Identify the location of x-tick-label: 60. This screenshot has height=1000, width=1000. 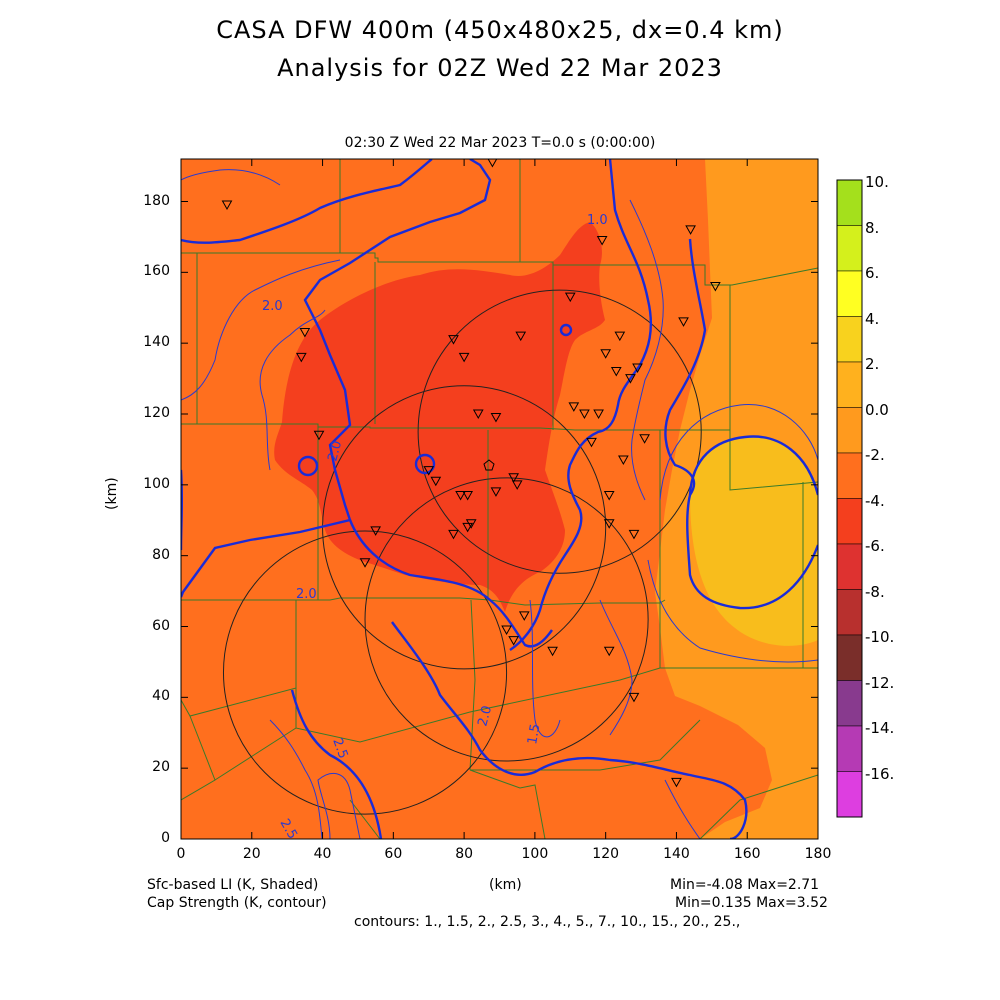
(393, 854).